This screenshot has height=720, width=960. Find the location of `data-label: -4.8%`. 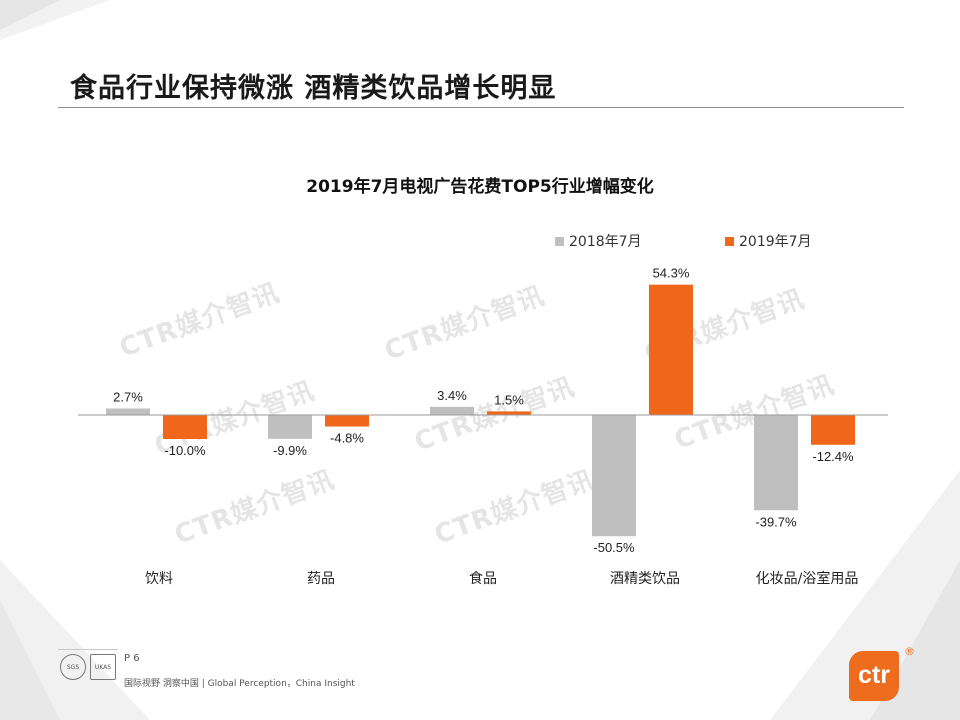

data-label: -4.8% is located at coordinates (347, 438).